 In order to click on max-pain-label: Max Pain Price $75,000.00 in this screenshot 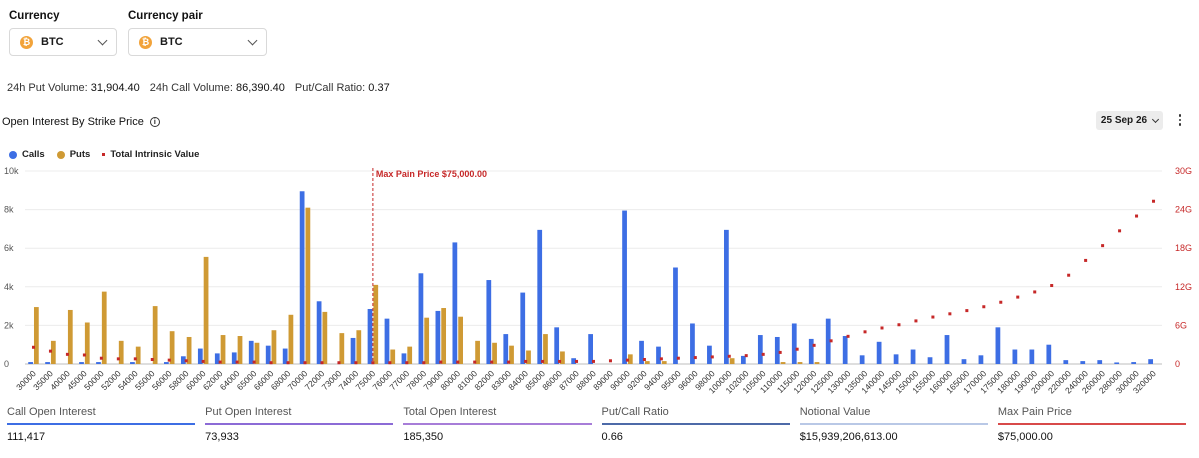, I will do `click(431, 174)`.